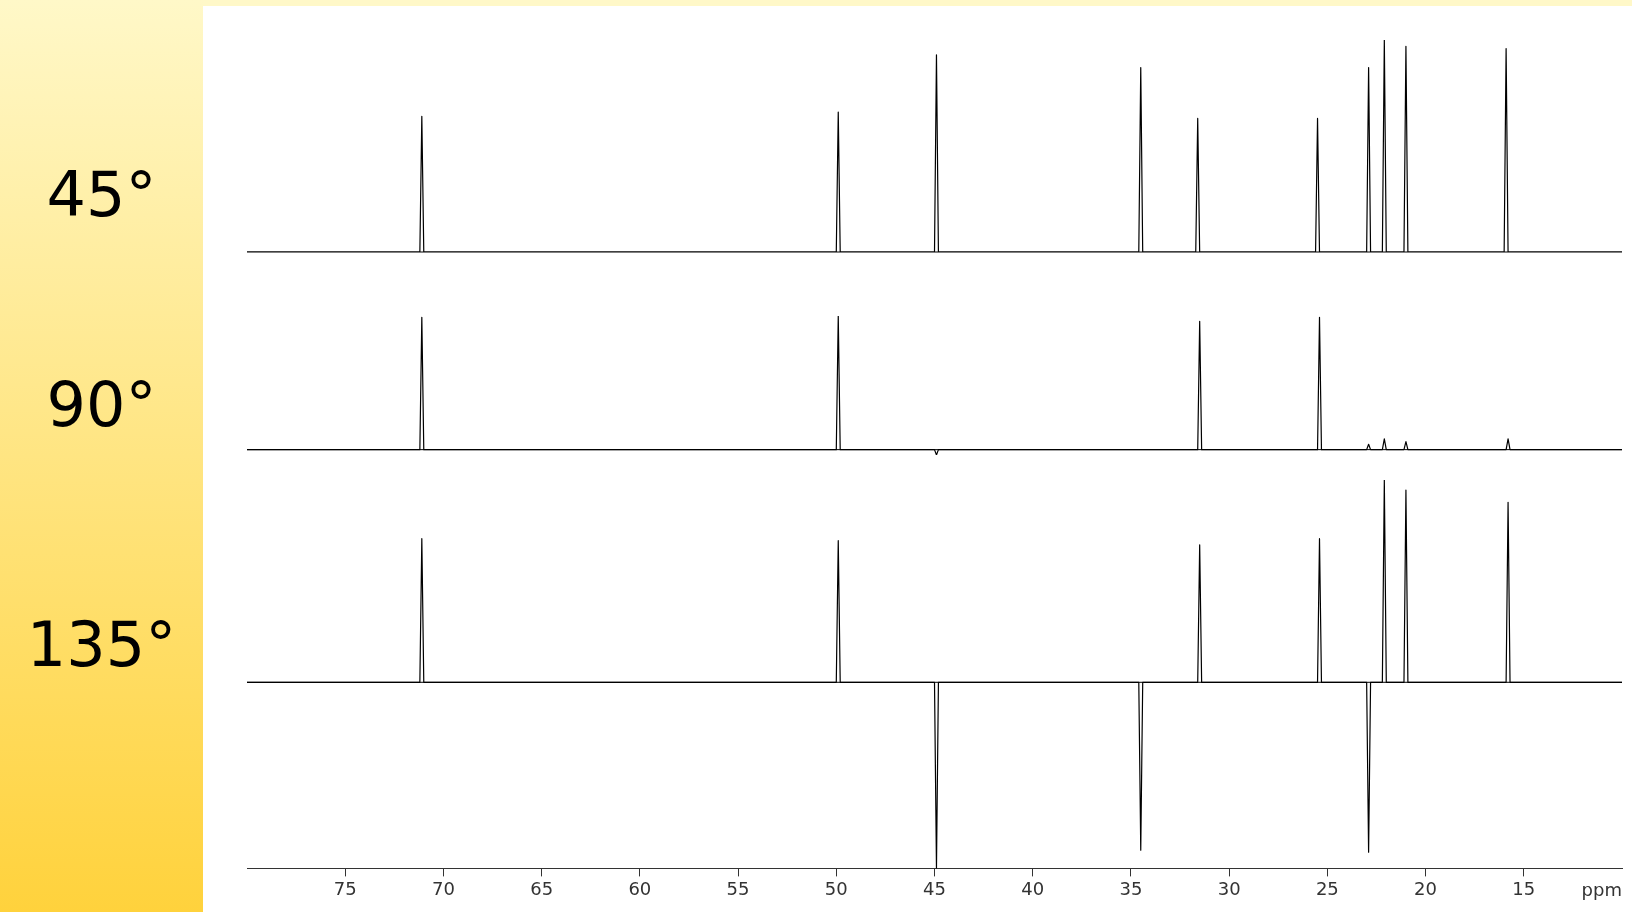 This screenshot has width=1632, height=912. What do you see at coordinates (1033, 888) in the screenshot?
I see `x-tick-label: 40` at bounding box center [1033, 888].